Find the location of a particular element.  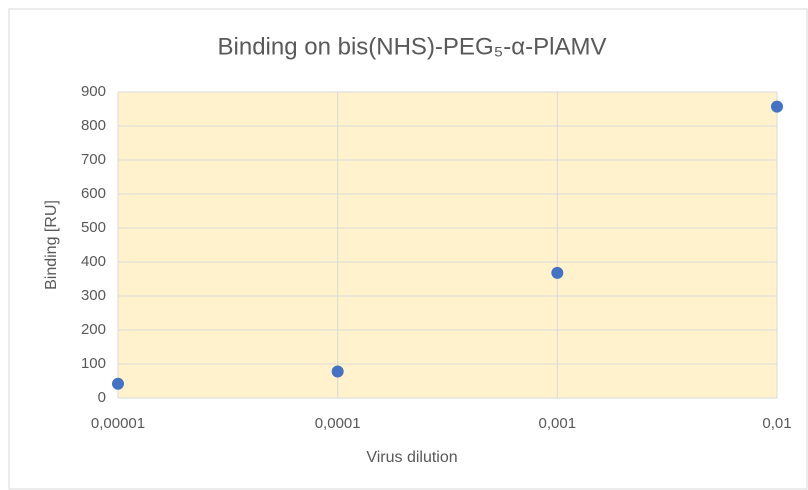

x-axis-title: Virus dilution is located at coordinates (411, 457).